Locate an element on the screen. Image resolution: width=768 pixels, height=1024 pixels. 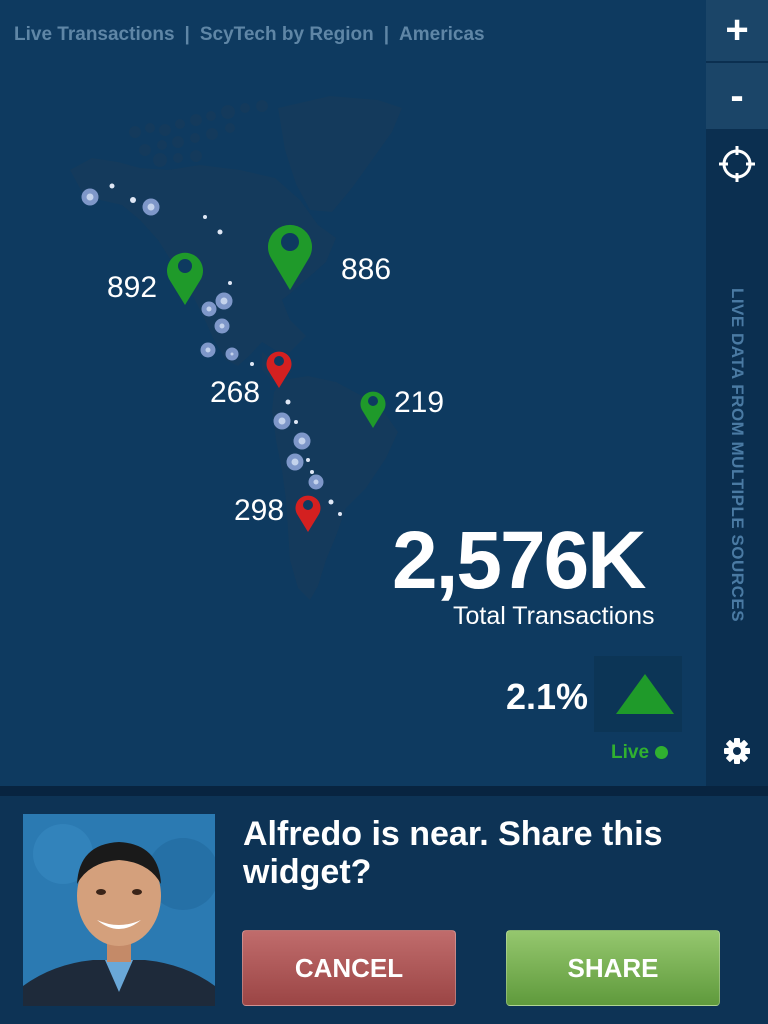
zoom-in-button: + is located at coordinates (737, 30).